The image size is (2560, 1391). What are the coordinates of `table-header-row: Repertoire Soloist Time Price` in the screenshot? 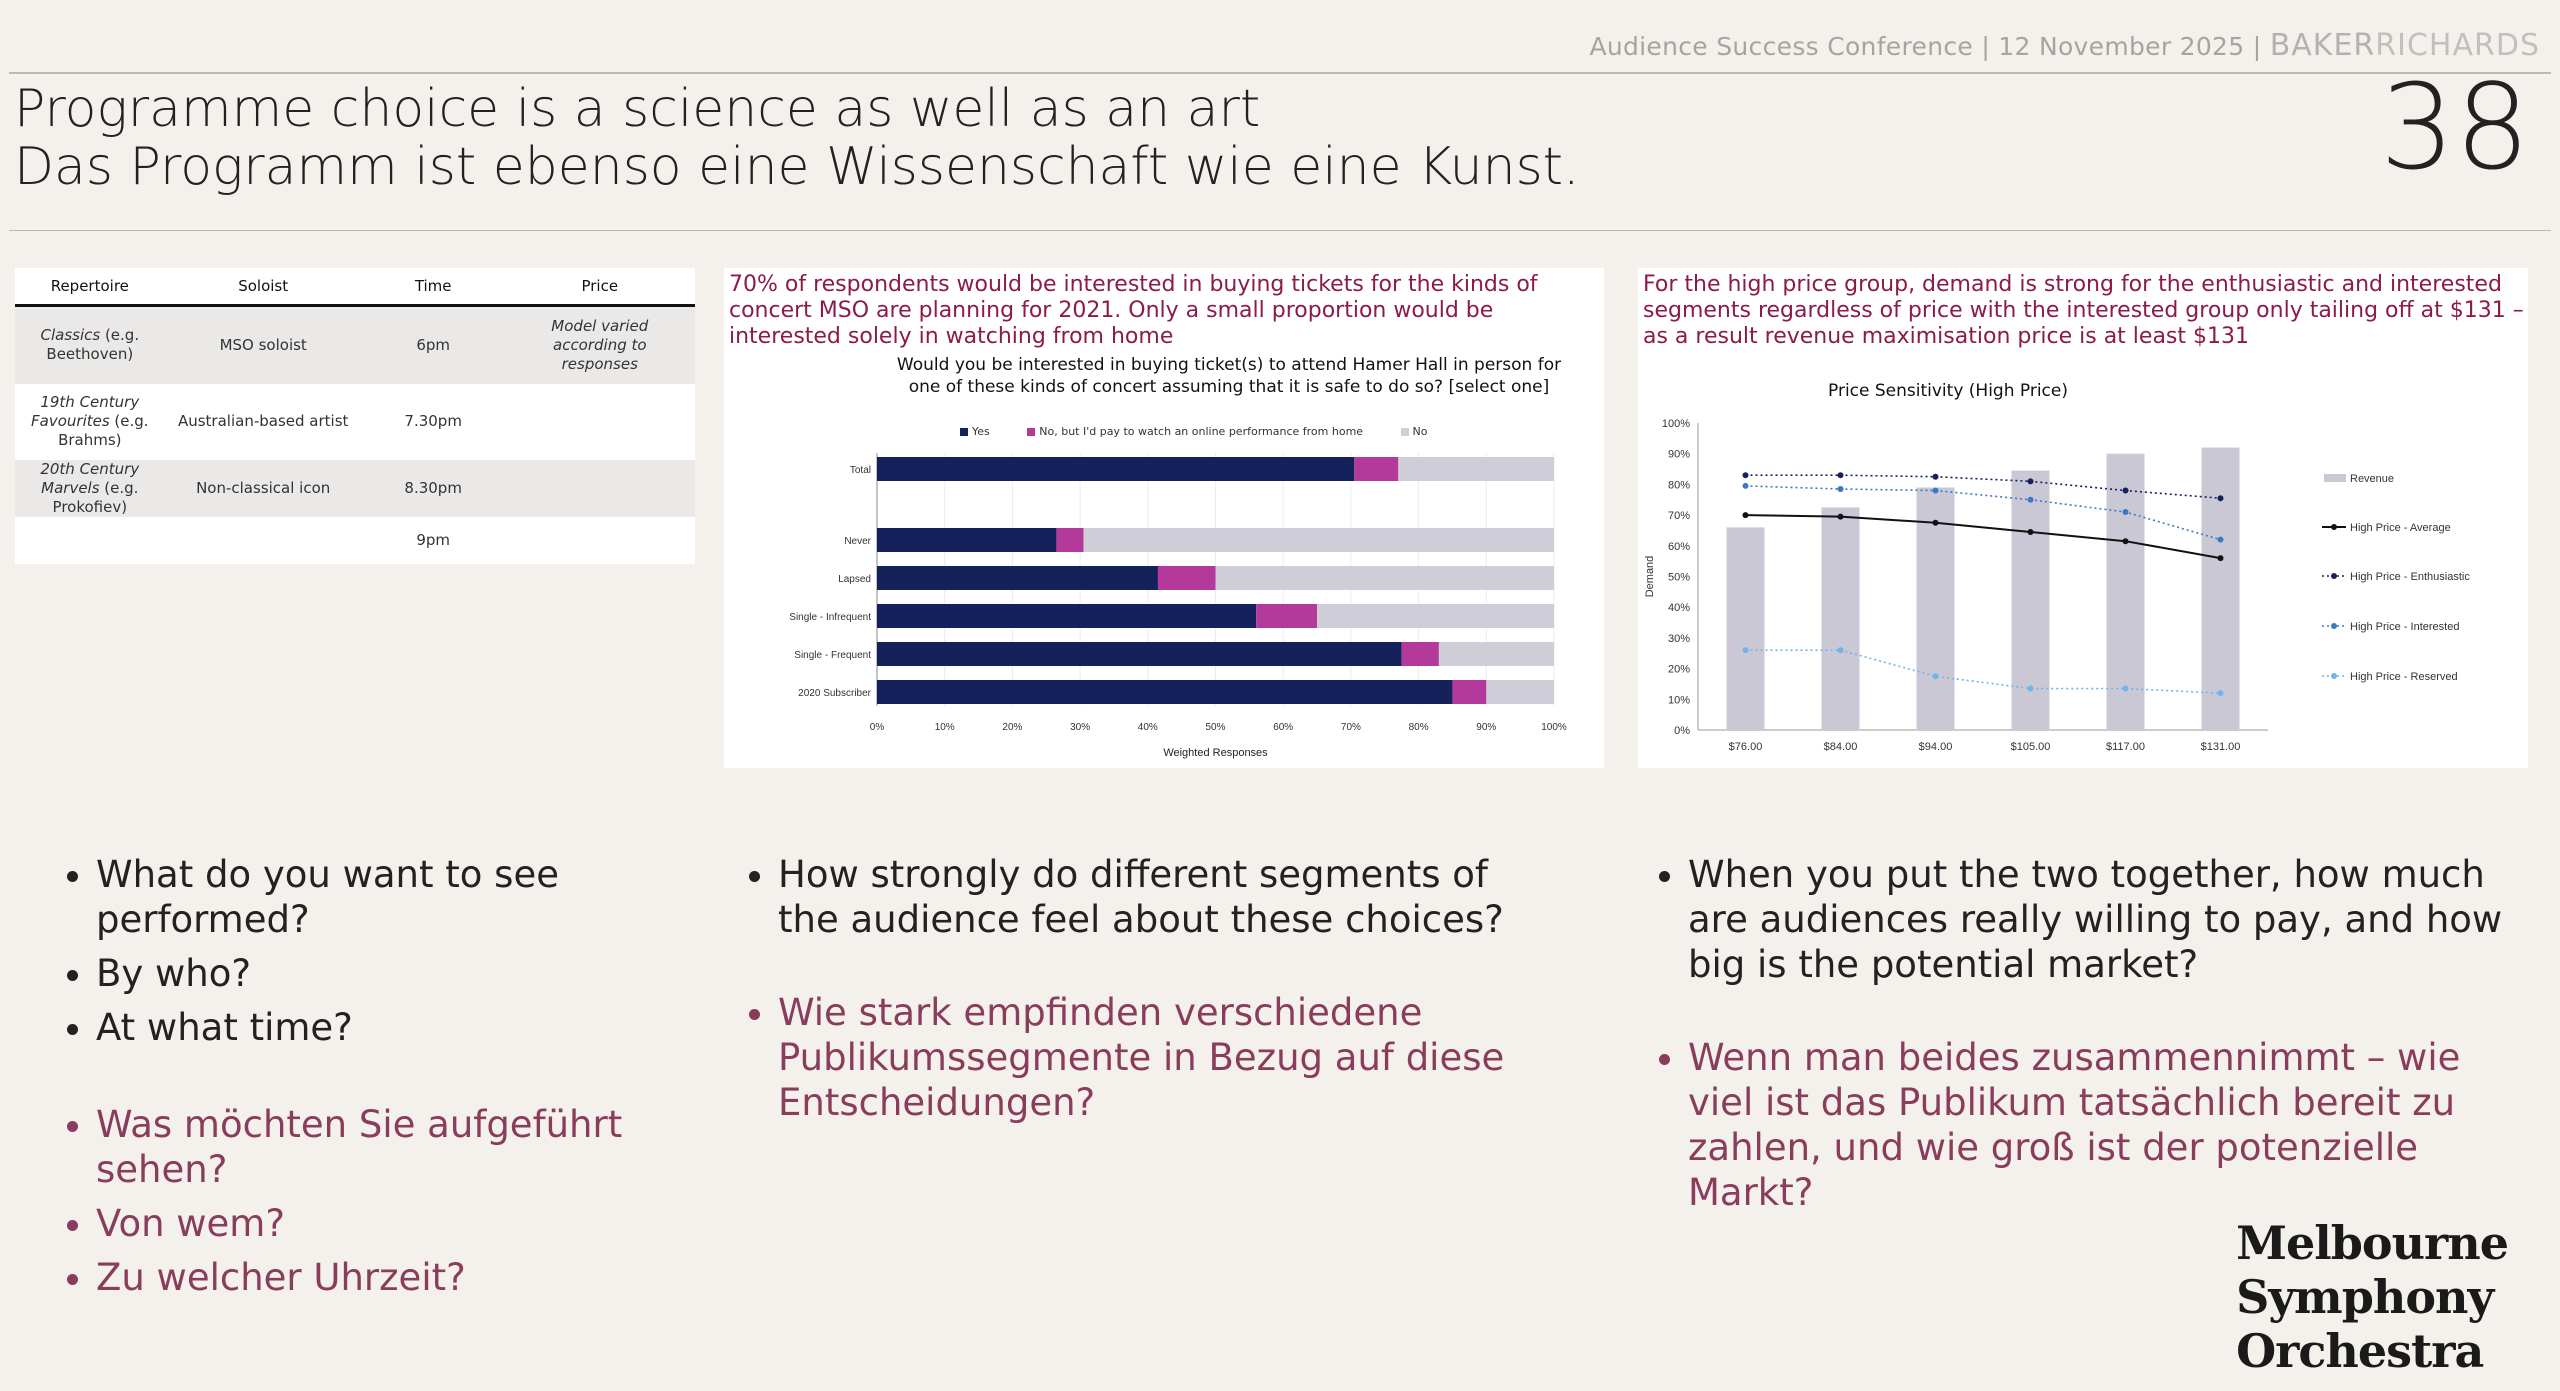 It's located at (355, 287).